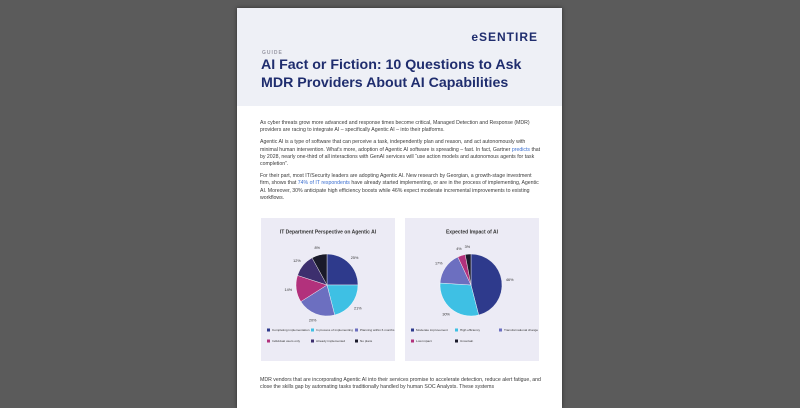 The width and height of the screenshot is (800, 408). Describe the element at coordinates (272, 53) in the screenshot. I see `kicker: GUIDE` at that location.